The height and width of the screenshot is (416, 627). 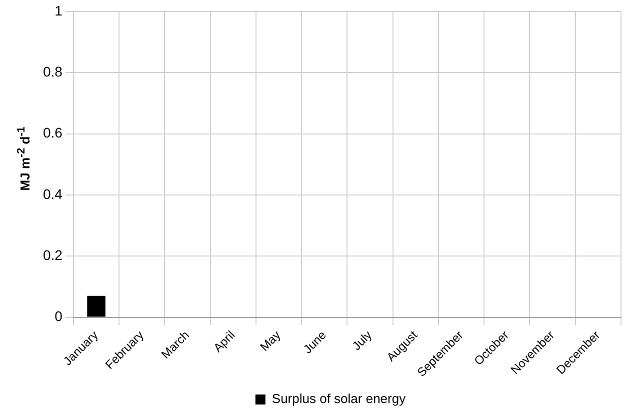 I want to click on y-tick-label: 0, so click(x=58, y=316).